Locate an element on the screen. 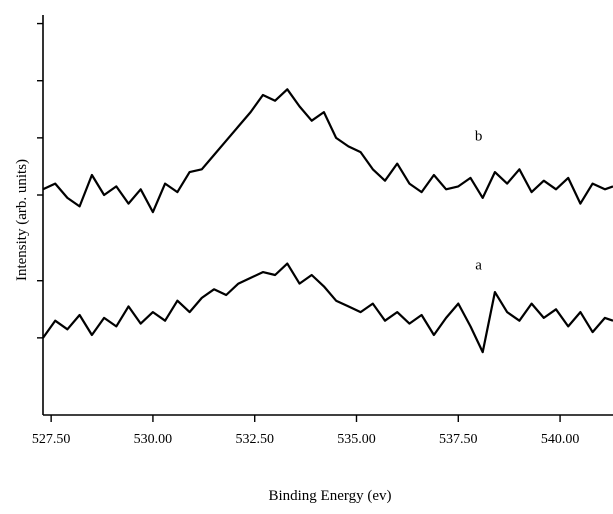 This screenshot has width=613, height=514. x-tick-label-1: 530.00 is located at coordinates (153, 439).